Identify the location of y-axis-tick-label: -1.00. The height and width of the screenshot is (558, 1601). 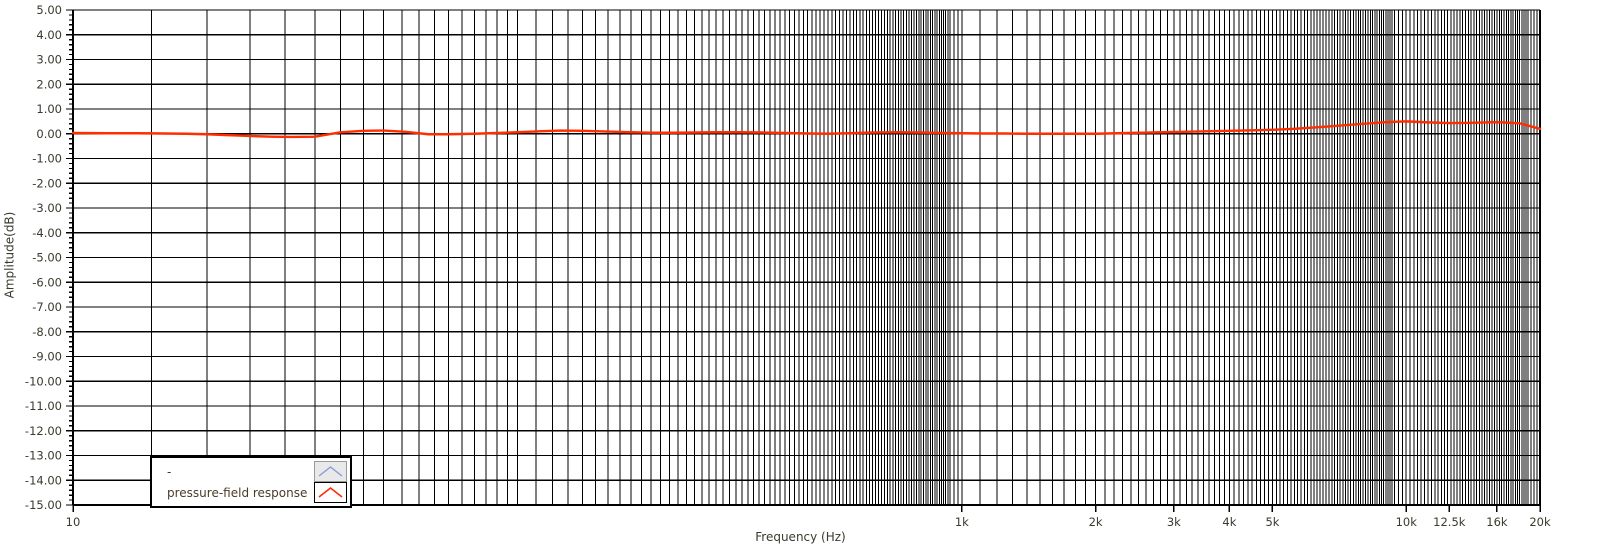
(47, 159).